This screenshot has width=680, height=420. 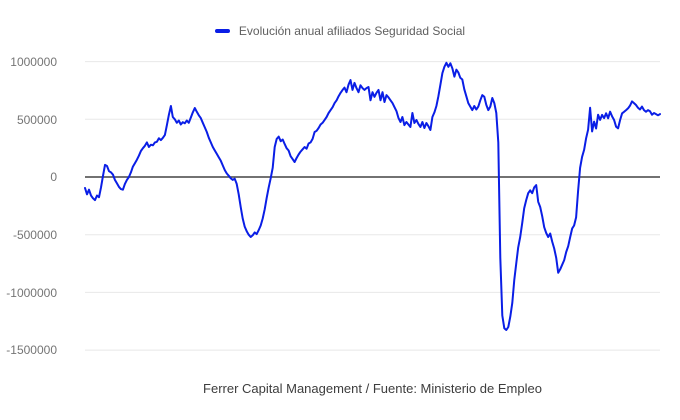 I want to click on y-axis-tick-label: 1000000, so click(x=33, y=62).